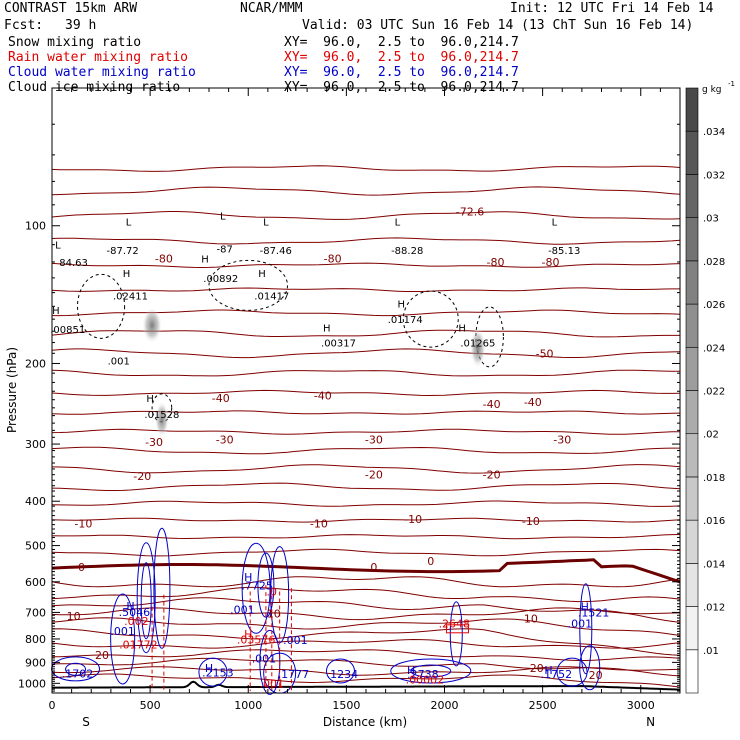 The height and width of the screenshot is (740, 740). What do you see at coordinates (401, 57) in the screenshot?
I see `field-xy-rain: XY= 96.0, 2.5 to 96.0,214.7` at bounding box center [401, 57].